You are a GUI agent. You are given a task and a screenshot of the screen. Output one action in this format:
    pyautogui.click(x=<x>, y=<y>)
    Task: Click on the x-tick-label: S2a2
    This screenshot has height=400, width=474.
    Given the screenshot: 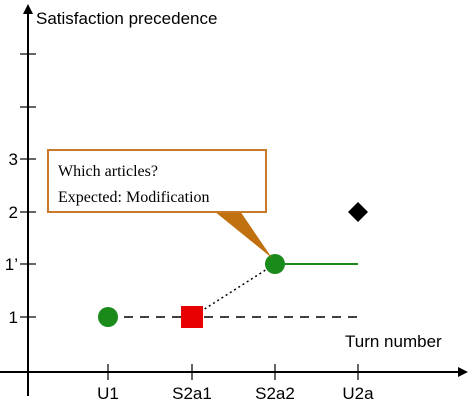 What is the action you would take?
    pyautogui.click(x=275, y=392)
    